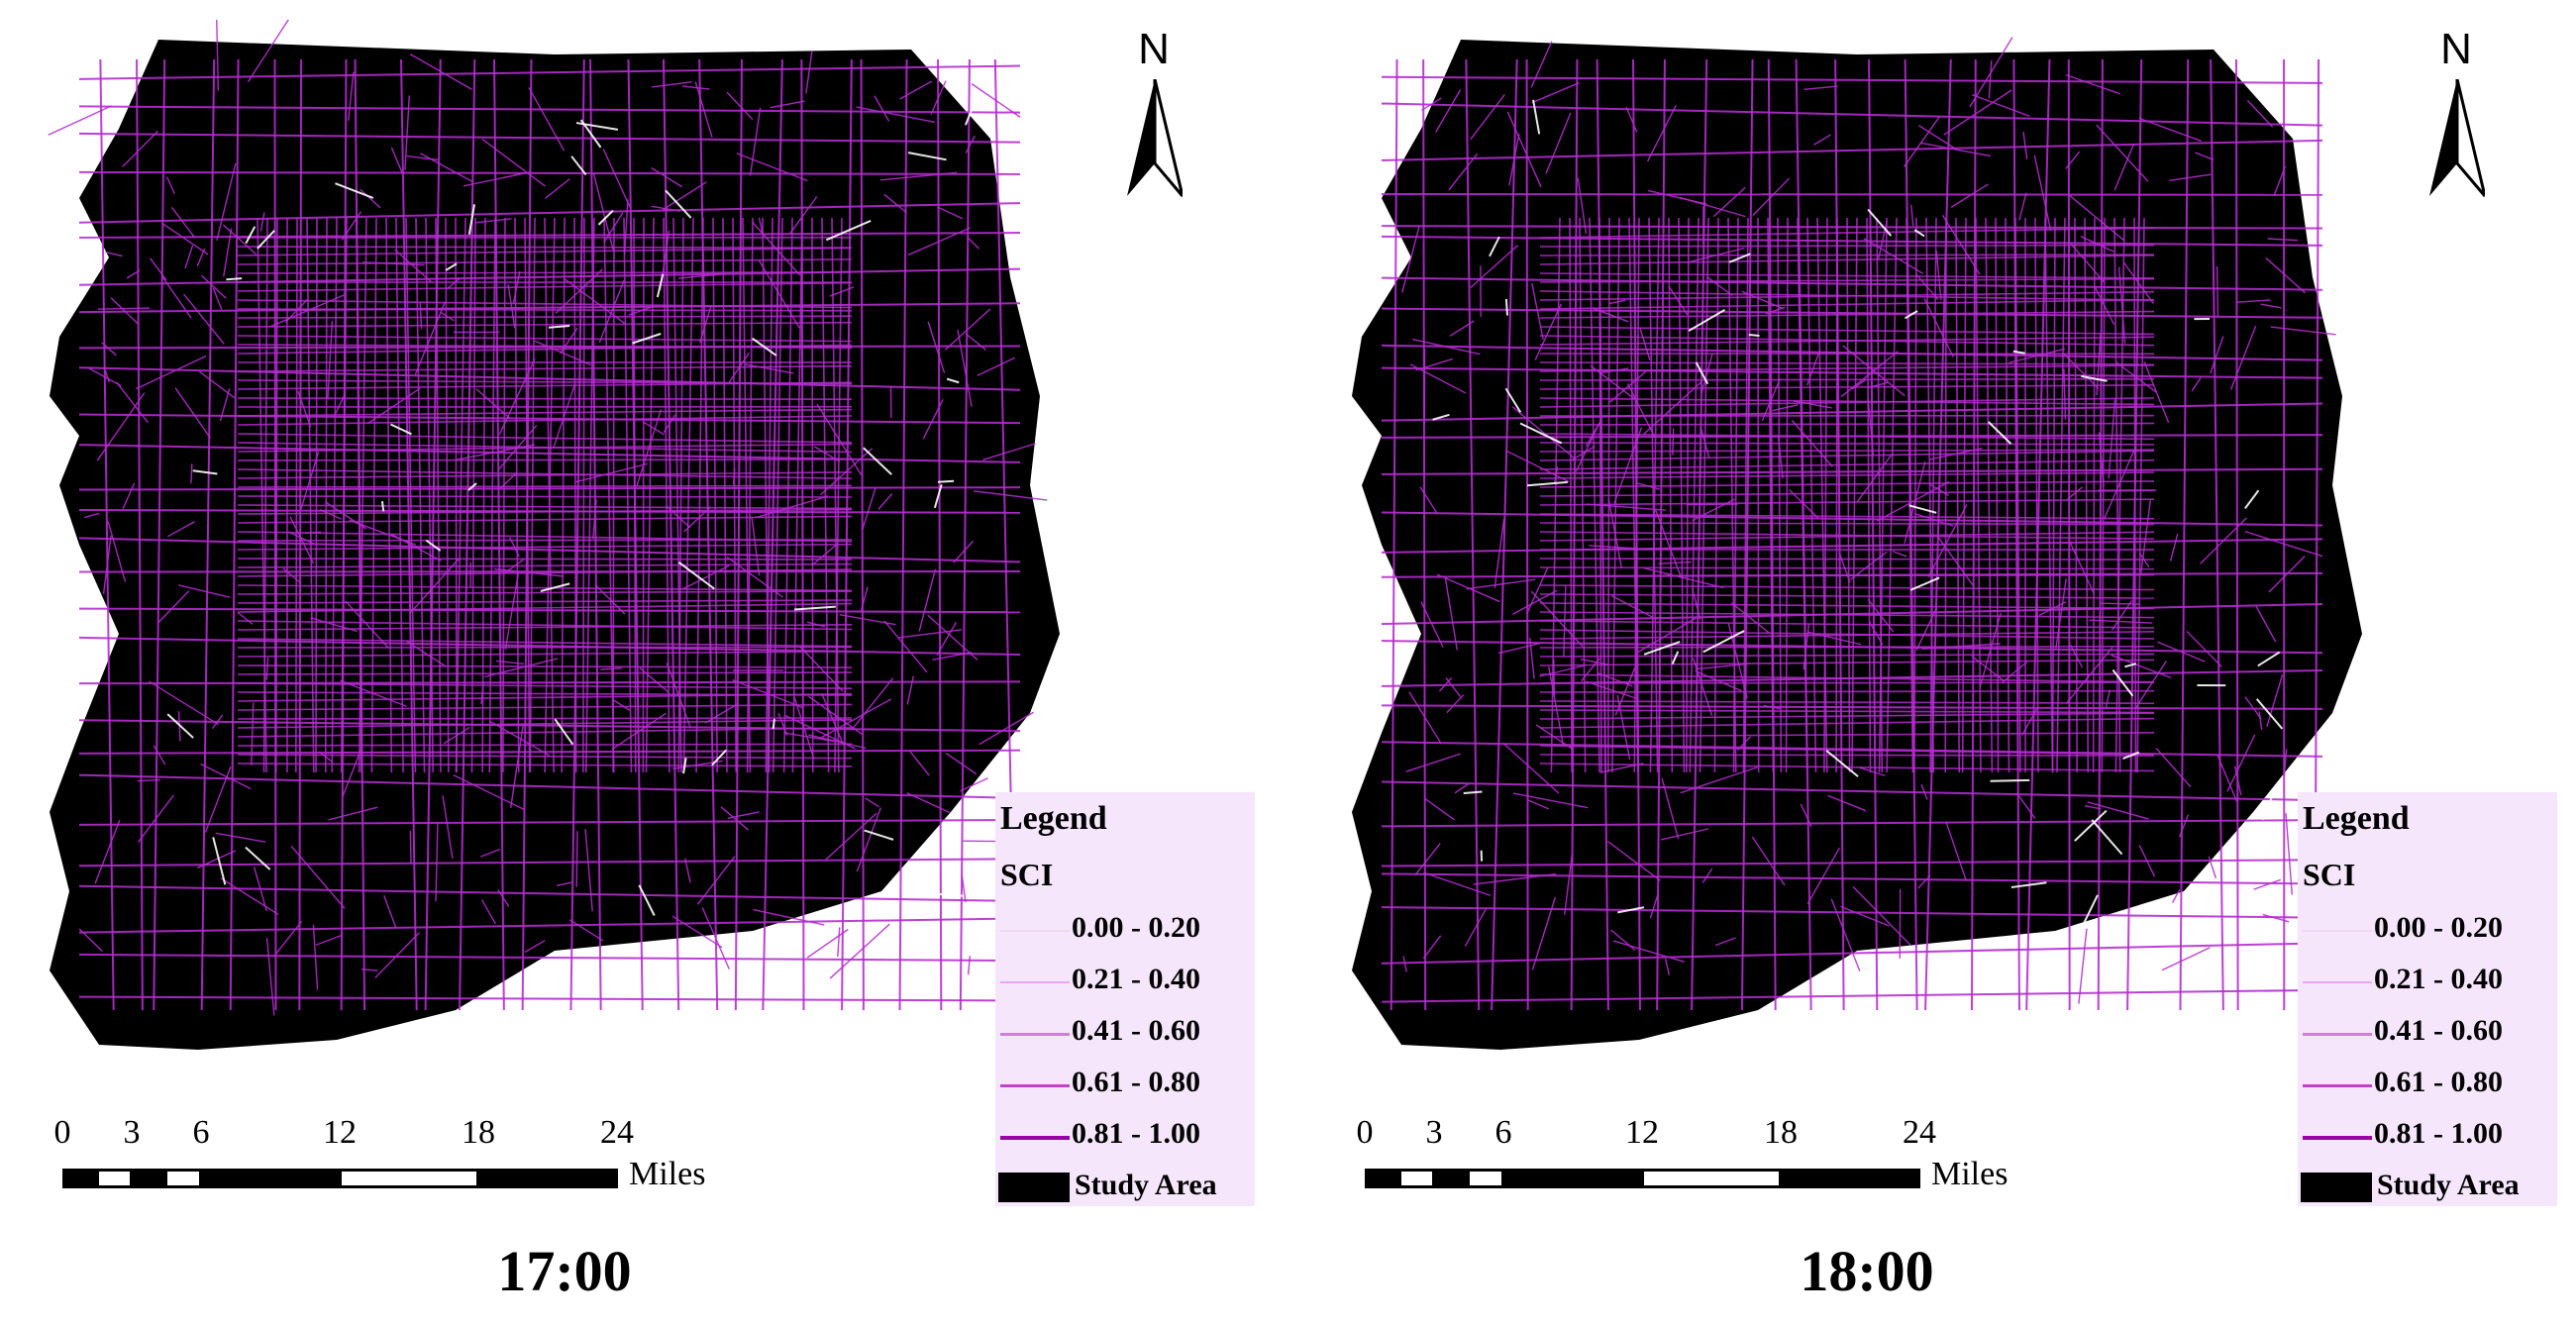 This screenshot has width=2576, height=1327. Describe the element at coordinates (1125, 931) in the screenshot. I see `legend-class: 0.00 - 0.20` at that location.